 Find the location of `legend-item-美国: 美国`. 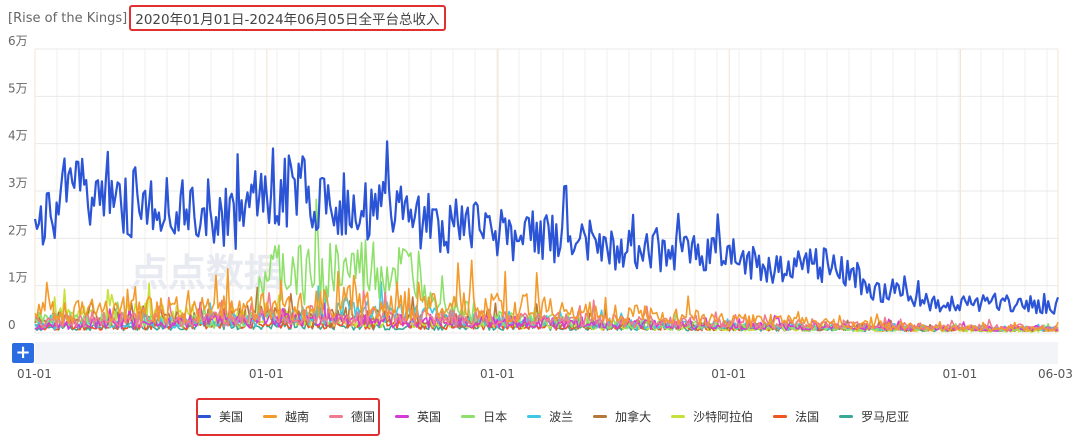

legend-item-美国: 美国 is located at coordinates (220, 416).